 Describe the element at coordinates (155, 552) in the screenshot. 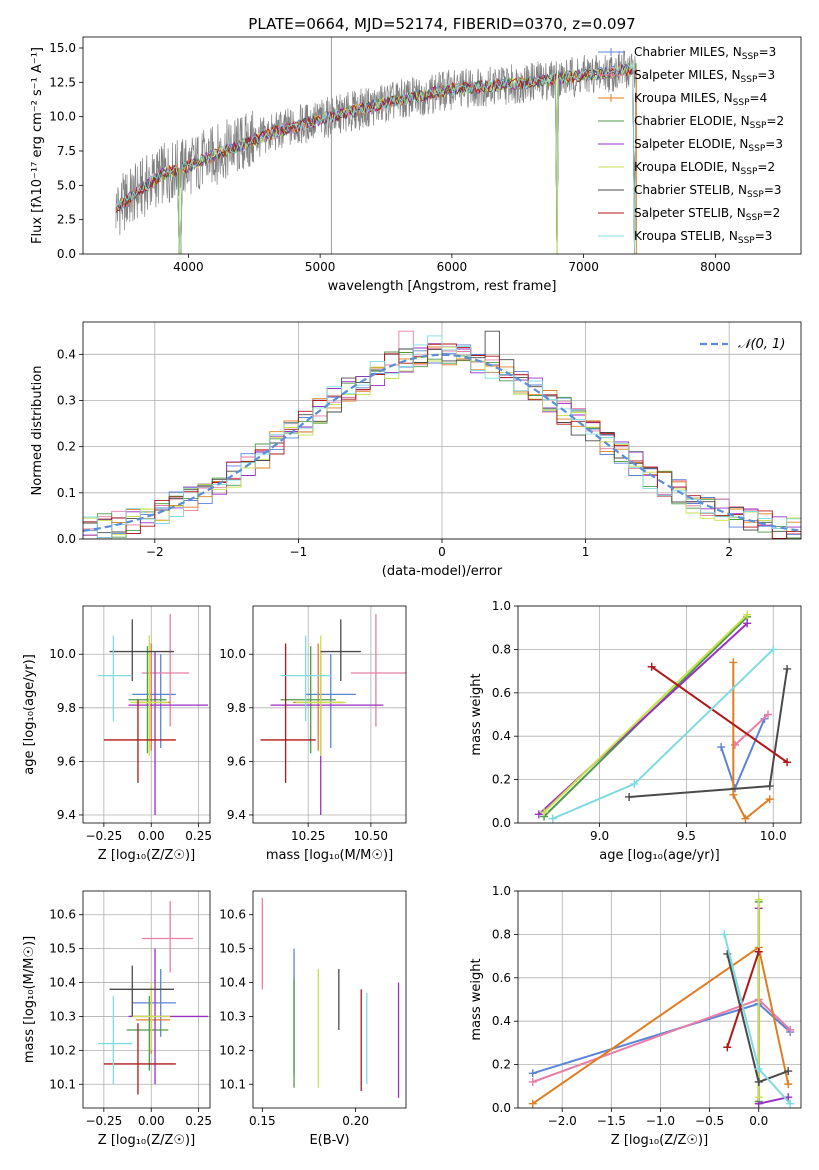

I see `tick-label-x: −2` at that location.